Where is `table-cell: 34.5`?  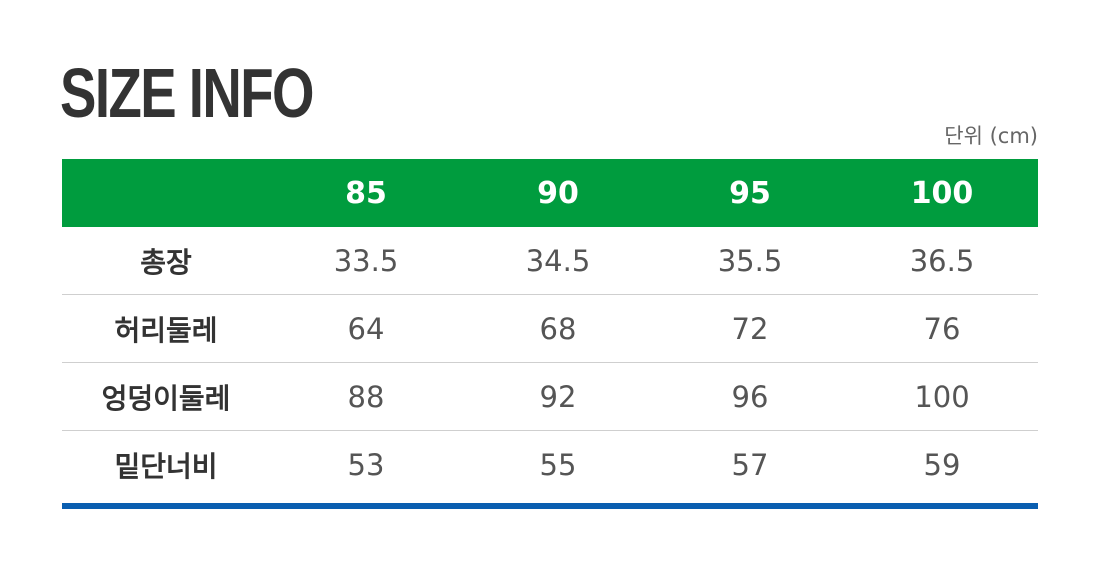 table-cell: 34.5 is located at coordinates (558, 261).